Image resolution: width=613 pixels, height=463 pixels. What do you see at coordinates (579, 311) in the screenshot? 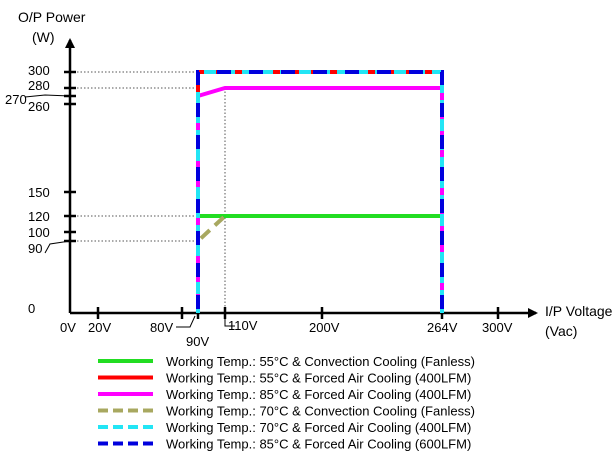
I see `x-axis-title: I/P Voltage` at bounding box center [579, 311].